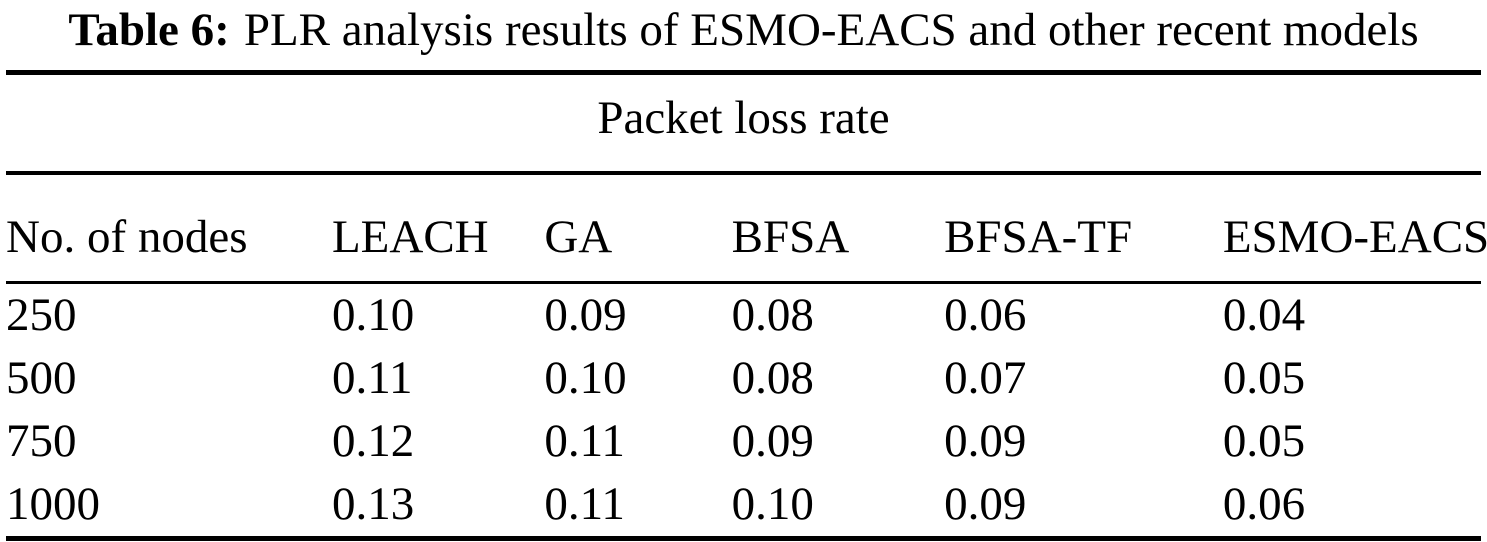 The width and height of the screenshot is (1487, 542). What do you see at coordinates (743, 72) in the screenshot?
I see `table-top-rule` at bounding box center [743, 72].